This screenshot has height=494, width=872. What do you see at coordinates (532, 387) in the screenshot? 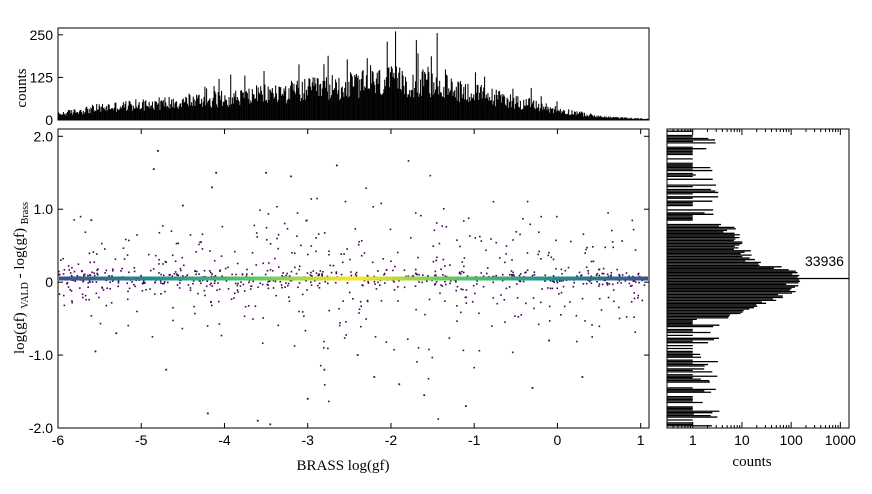
I see `outlier-point` at bounding box center [532, 387].